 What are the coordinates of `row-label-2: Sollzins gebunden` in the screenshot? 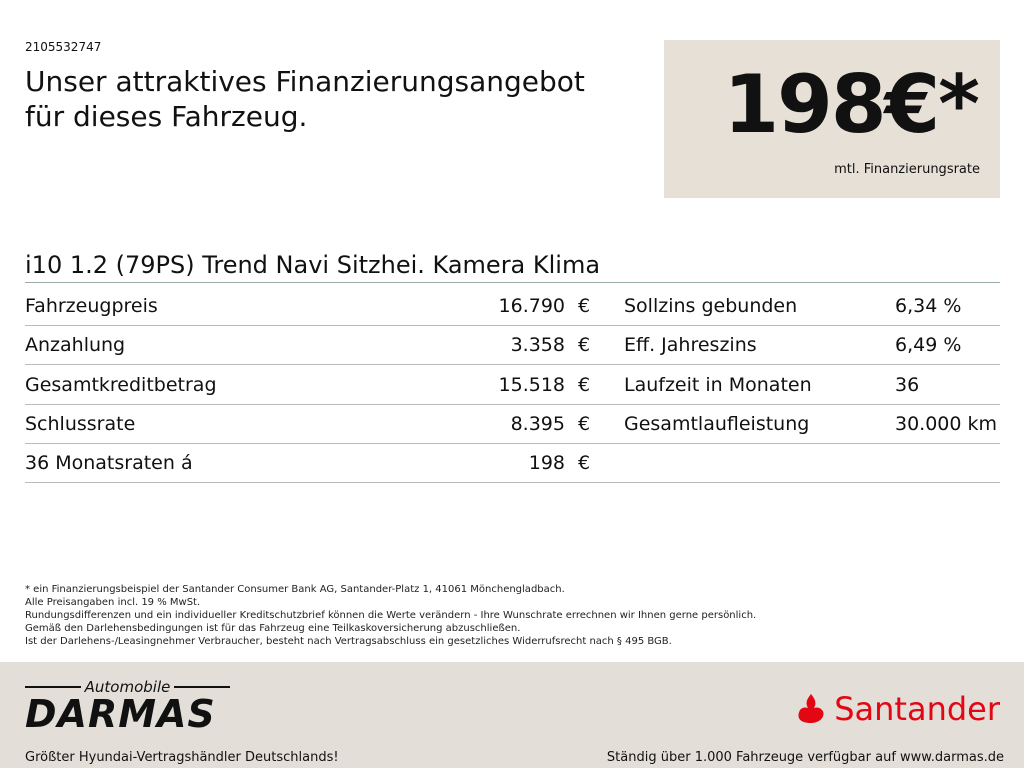 It's located at (711, 306).